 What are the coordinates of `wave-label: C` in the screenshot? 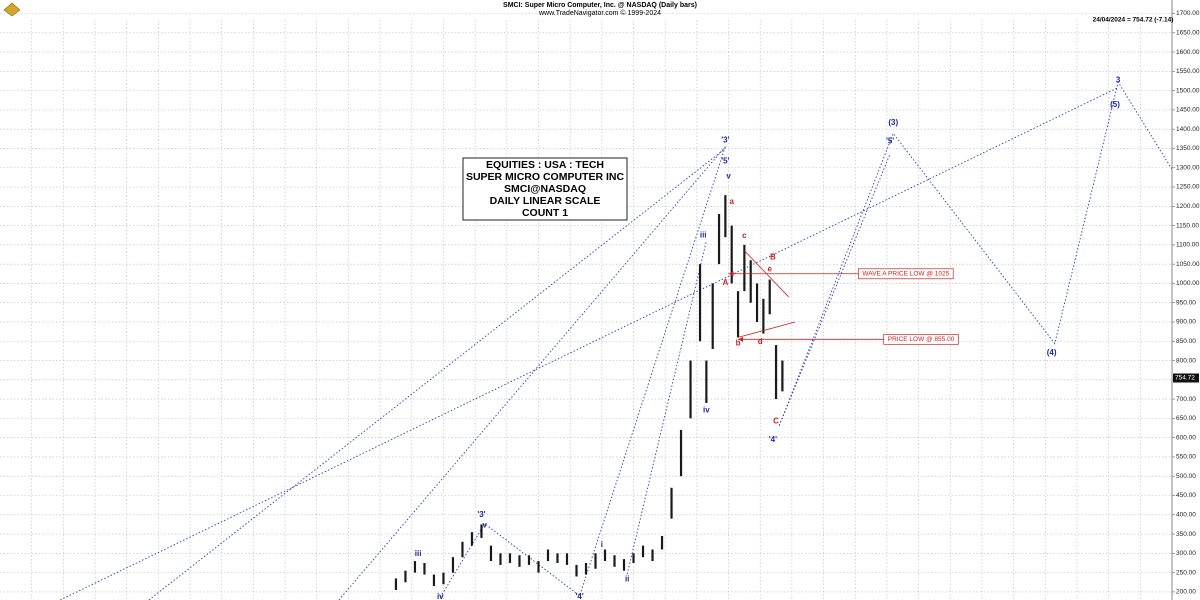 It's located at (776, 421).